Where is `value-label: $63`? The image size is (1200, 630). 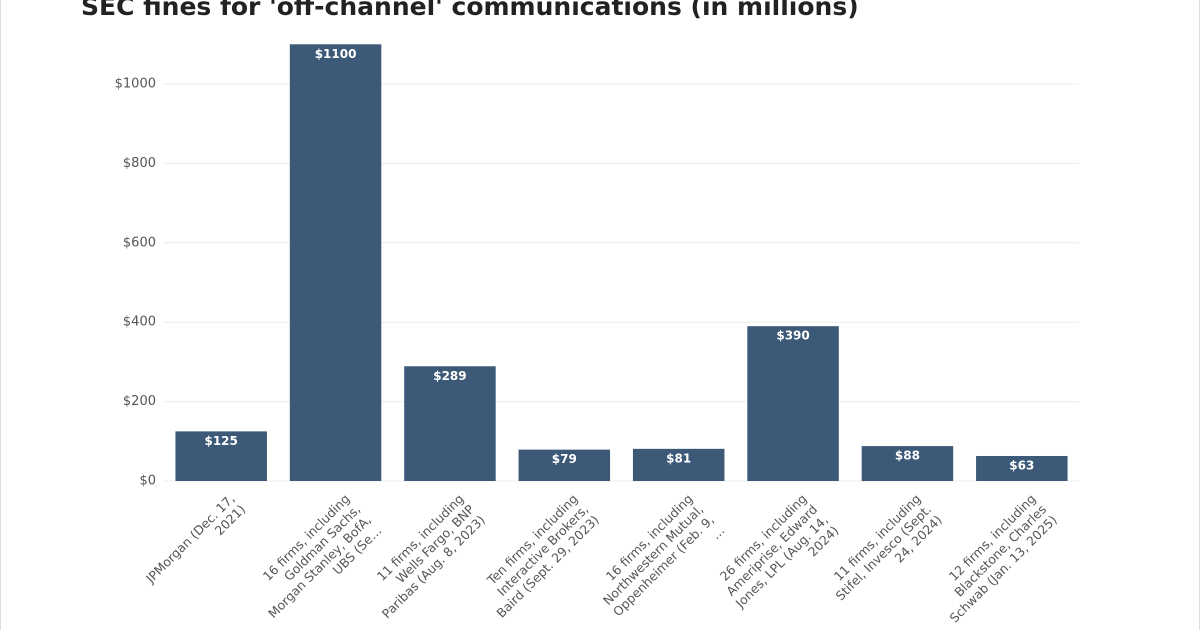 value-label: $63 is located at coordinates (1021, 465).